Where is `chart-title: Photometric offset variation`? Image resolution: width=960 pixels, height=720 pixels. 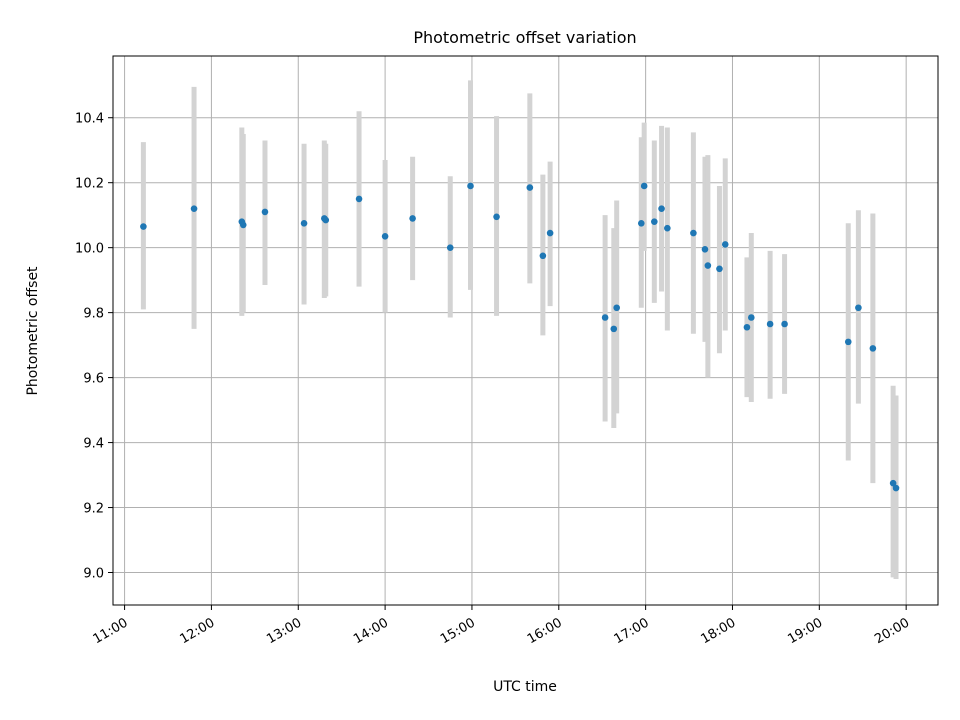 chart-title: Photometric offset variation is located at coordinates (524, 37).